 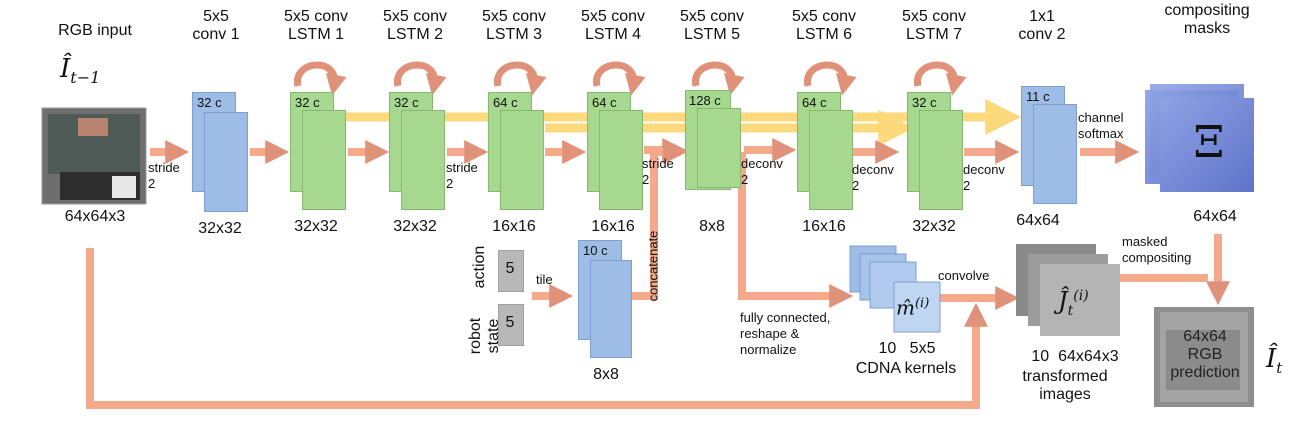 What do you see at coordinates (1274, 361) in the screenshot?
I see `prediction-symbol: Ît` at bounding box center [1274, 361].